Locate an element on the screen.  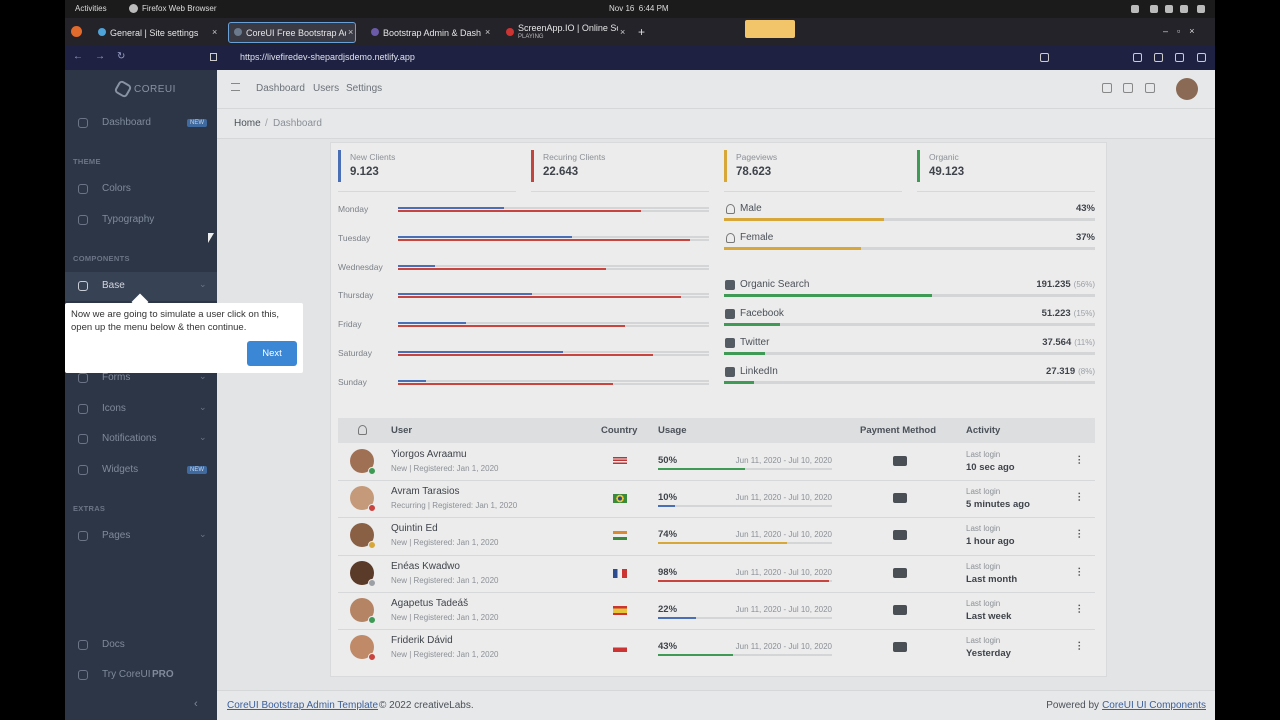
usage-label: 10% is located at coordinates (668, 498).